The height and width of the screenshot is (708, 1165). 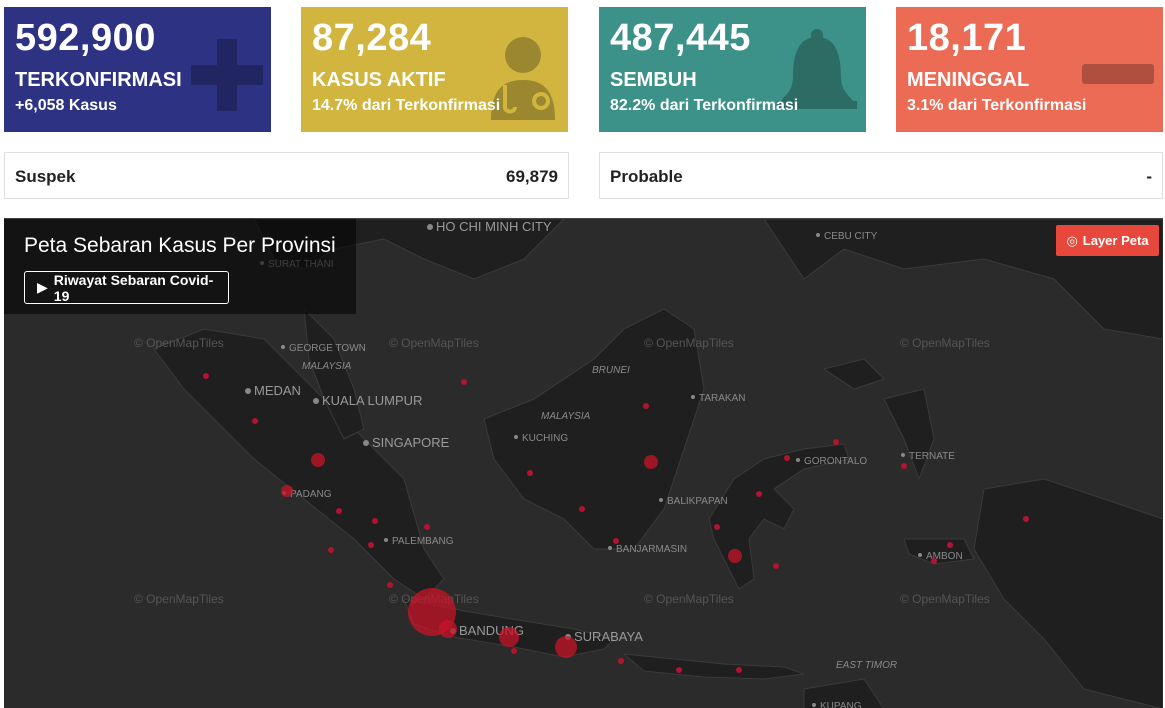 I want to click on map-city-label: GORONTALO, so click(x=835, y=461).